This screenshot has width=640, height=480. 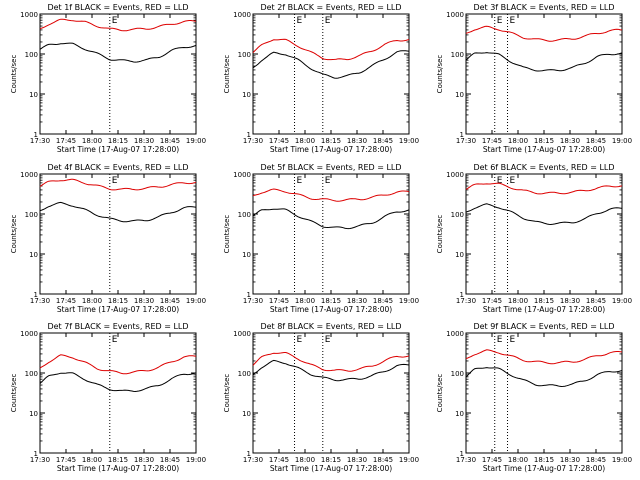 What do you see at coordinates (330, 326) in the screenshot?
I see `panel-title: Det 8f BLACK = Events, RED = LLD` at bounding box center [330, 326].